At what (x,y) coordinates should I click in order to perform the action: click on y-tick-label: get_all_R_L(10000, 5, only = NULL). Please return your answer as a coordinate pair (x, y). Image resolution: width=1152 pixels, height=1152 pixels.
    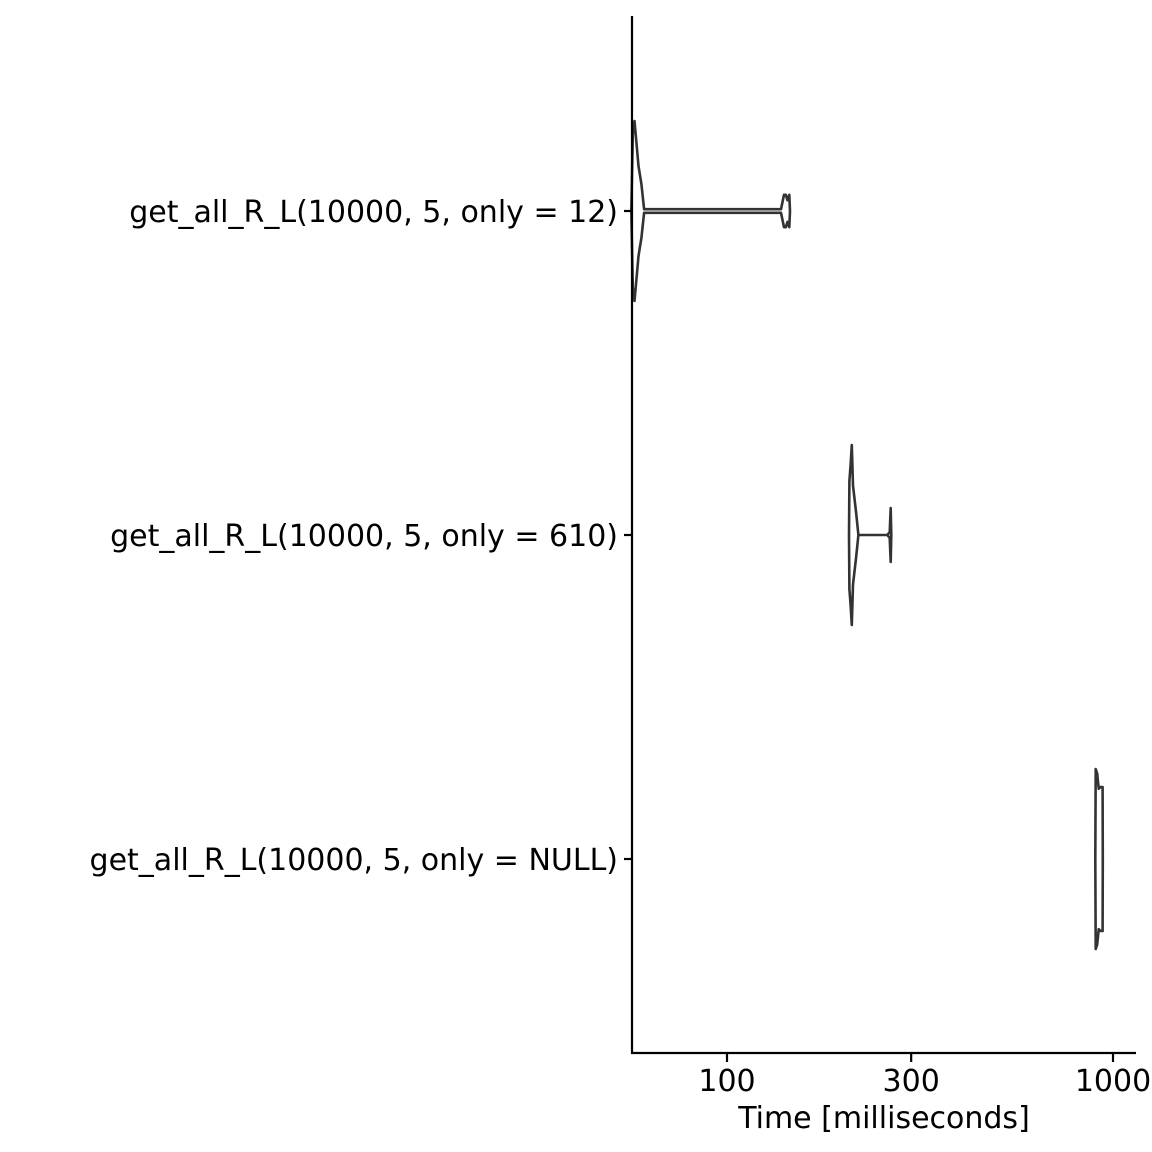
    Looking at the image, I should click on (354, 860).